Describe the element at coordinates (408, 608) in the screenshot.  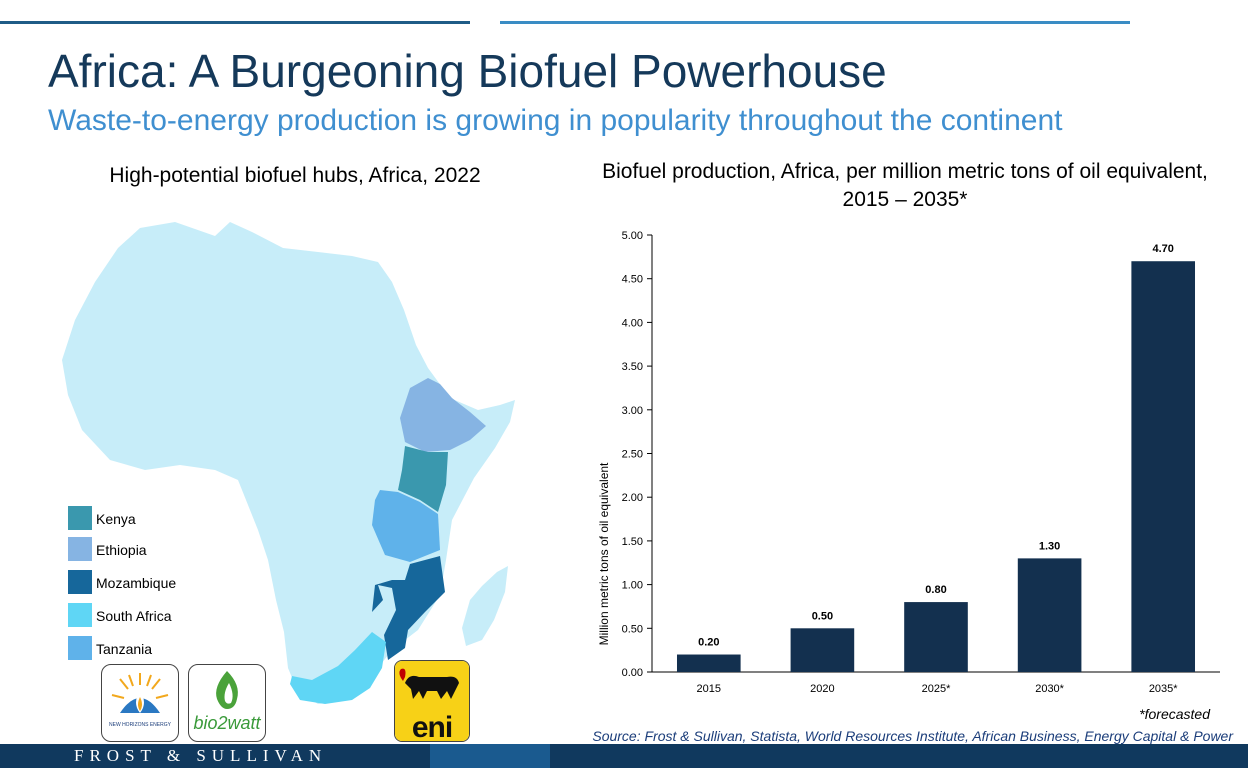
I see `mozambique-shape` at that location.